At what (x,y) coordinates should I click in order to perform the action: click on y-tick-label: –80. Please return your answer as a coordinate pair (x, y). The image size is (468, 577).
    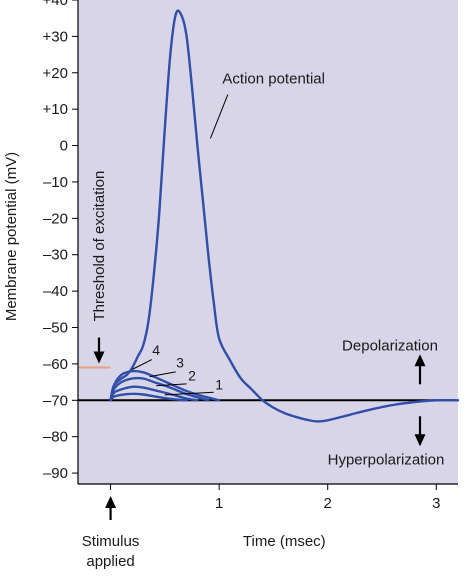
    Looking at the image, I should click on (55, 437).